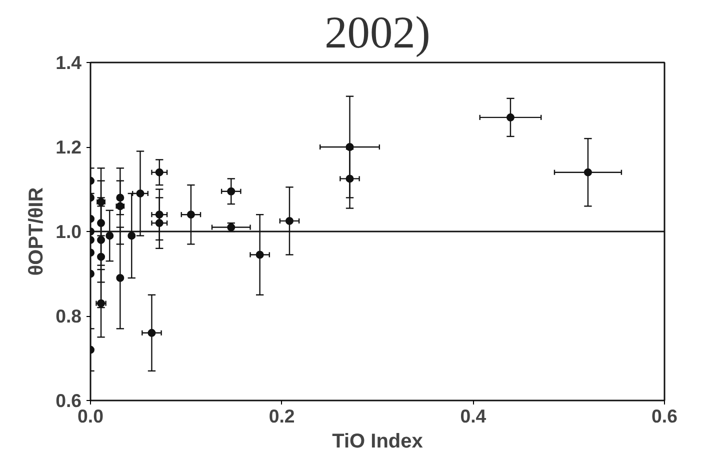  What do you see at coordinates (665, 416) in the screenshot?
I see `x-tick-label: 0.6` at bounding box center [665, 416].